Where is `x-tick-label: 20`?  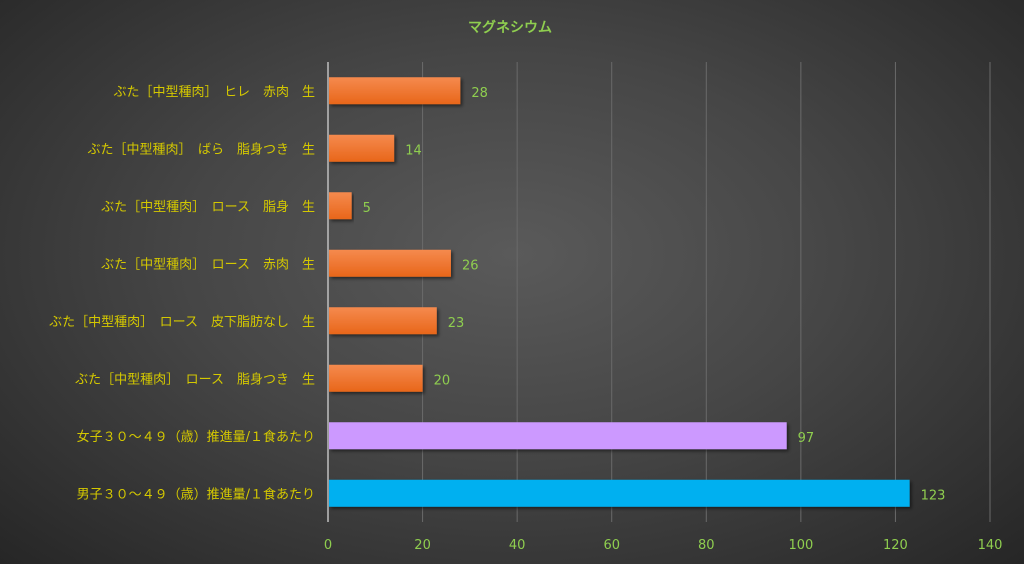
x-tick-label: 20 is located at coordinates (422, 545).